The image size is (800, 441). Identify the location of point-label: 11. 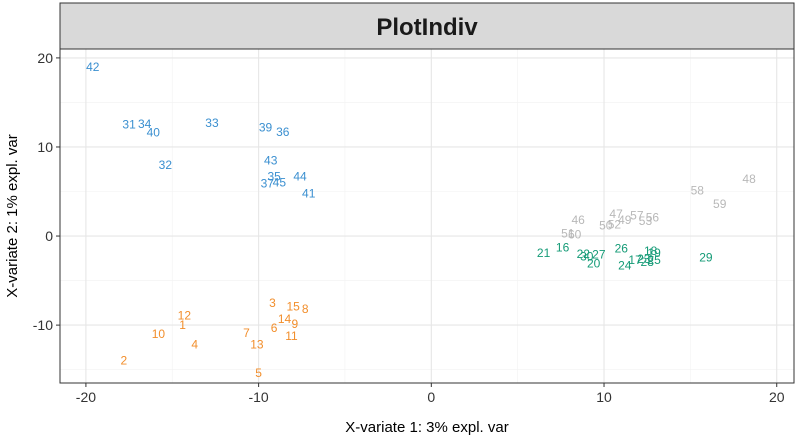
(291, 336).